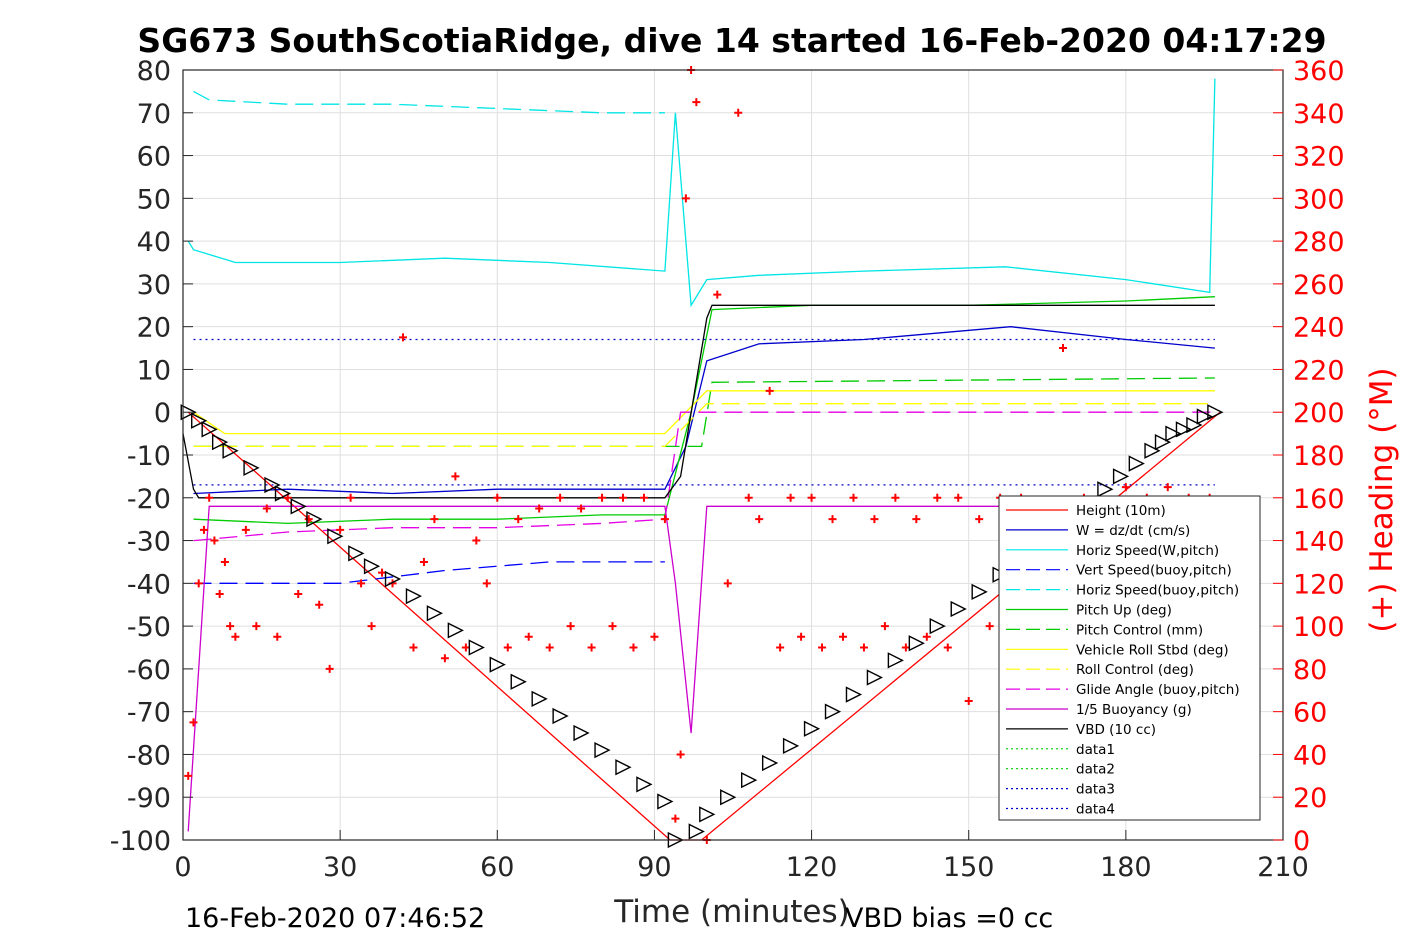 The width and height of the screenshot is (1417, 945). Describe the element at coordinates (1095, 750) in the screenshot. I see `legend-label: data1` at that location.